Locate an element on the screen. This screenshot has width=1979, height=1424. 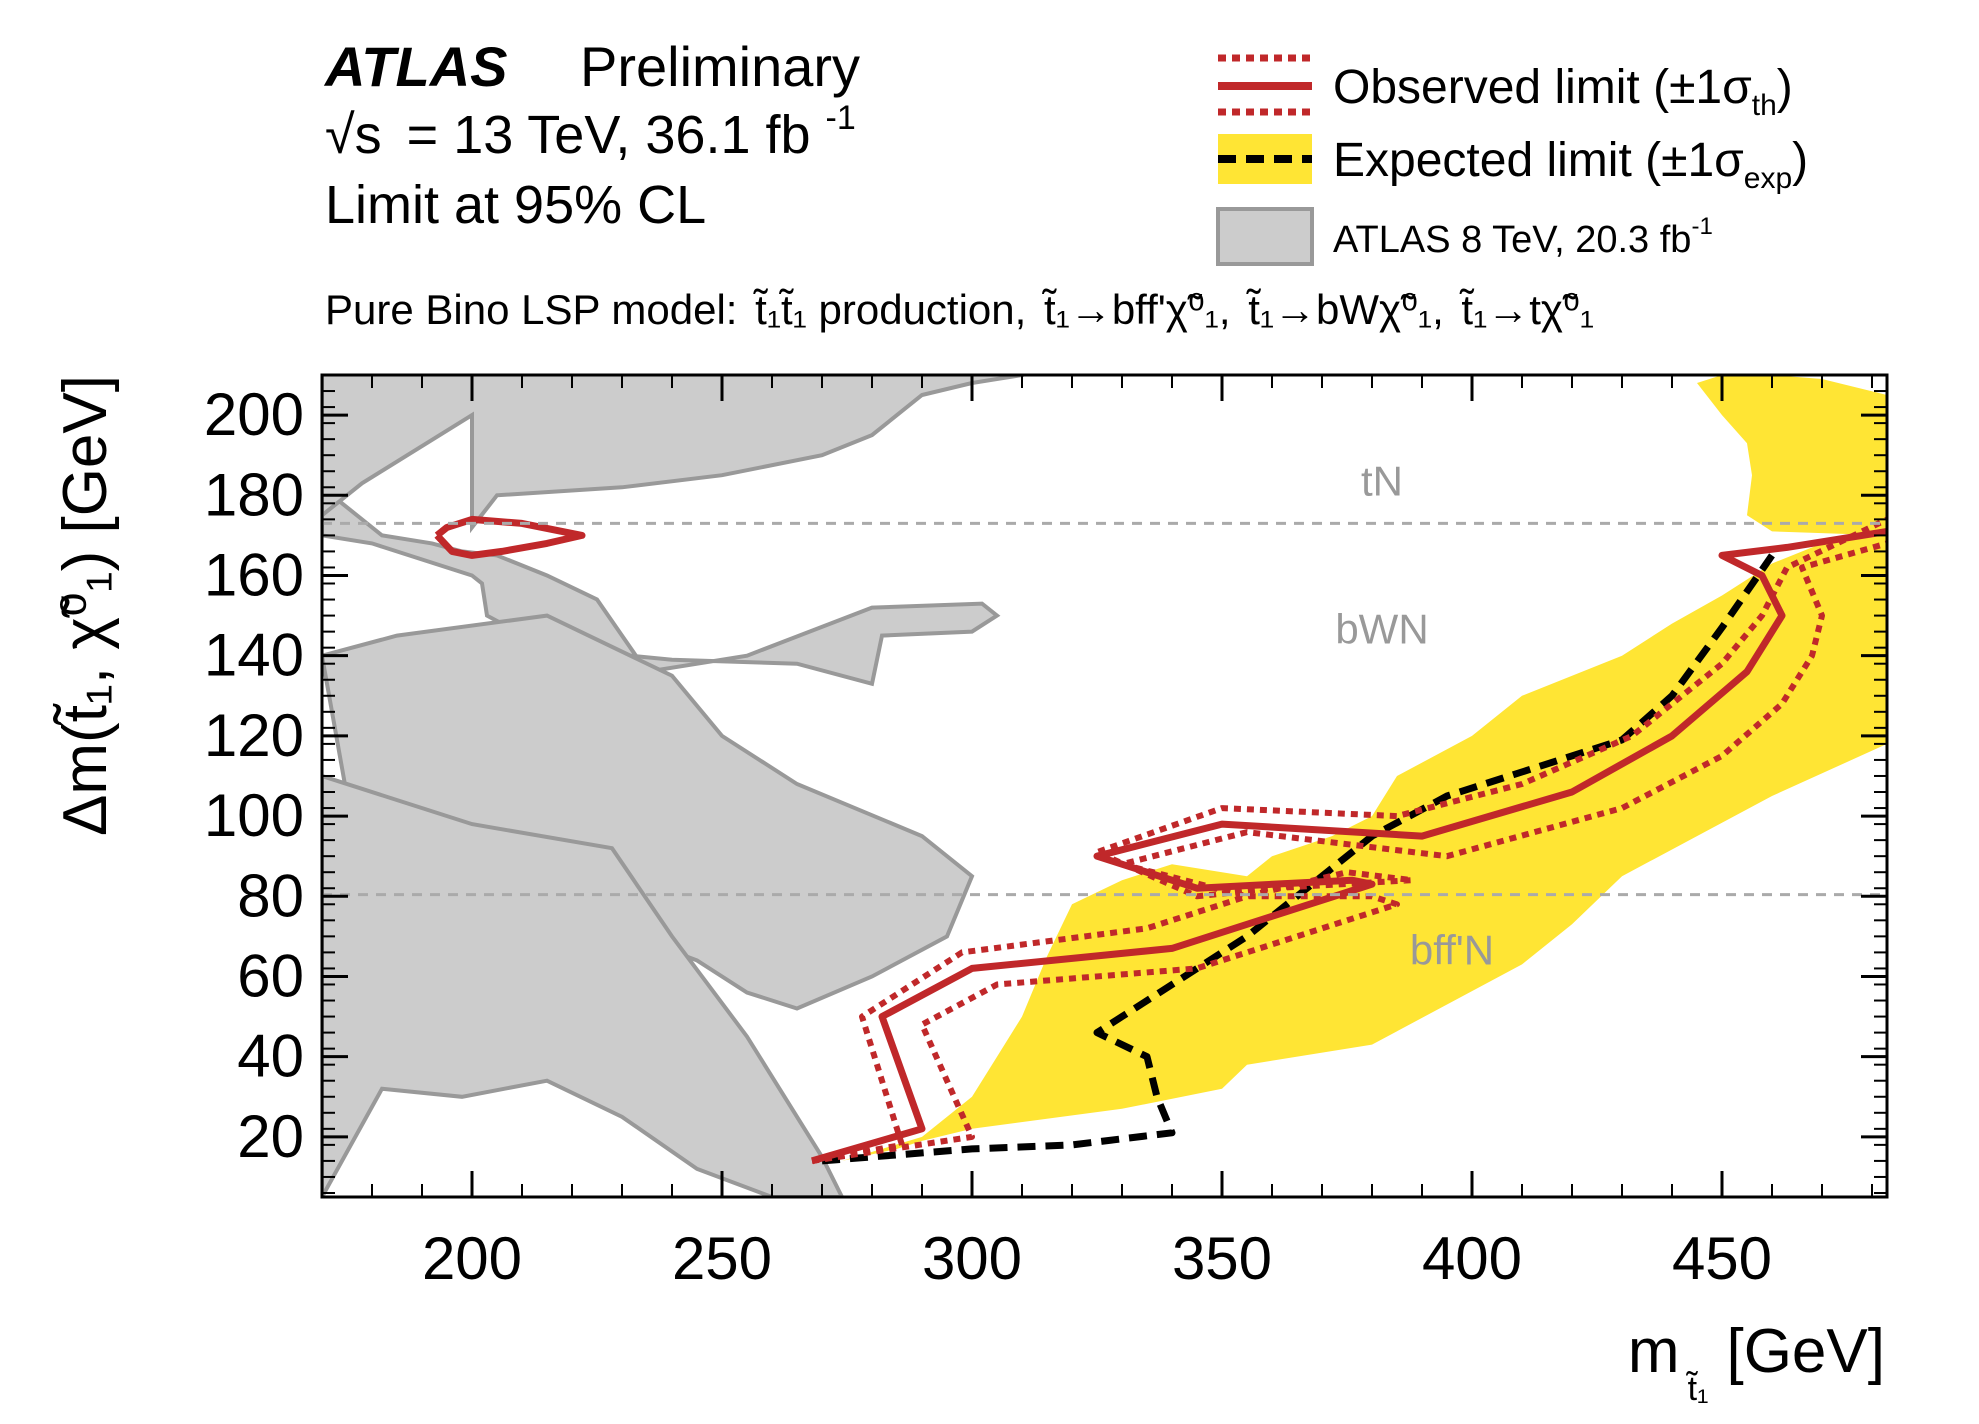
legend-observed-text: Observed limit (±1σth) is located at coordinates (1563, 91).